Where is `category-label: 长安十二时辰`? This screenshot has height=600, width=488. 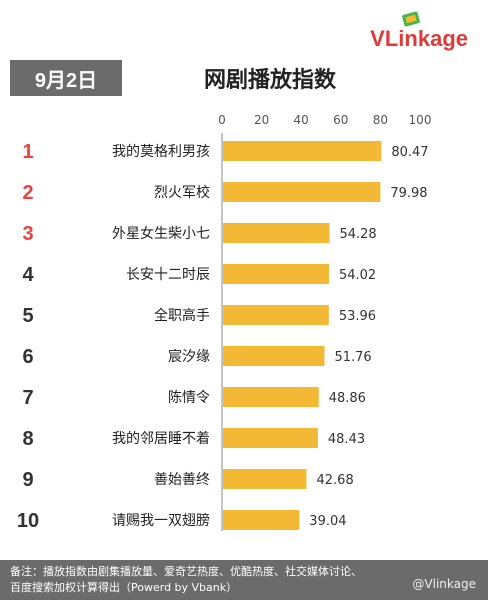 category-label: 长安十二时辰 is located at coordinates (168, 275).